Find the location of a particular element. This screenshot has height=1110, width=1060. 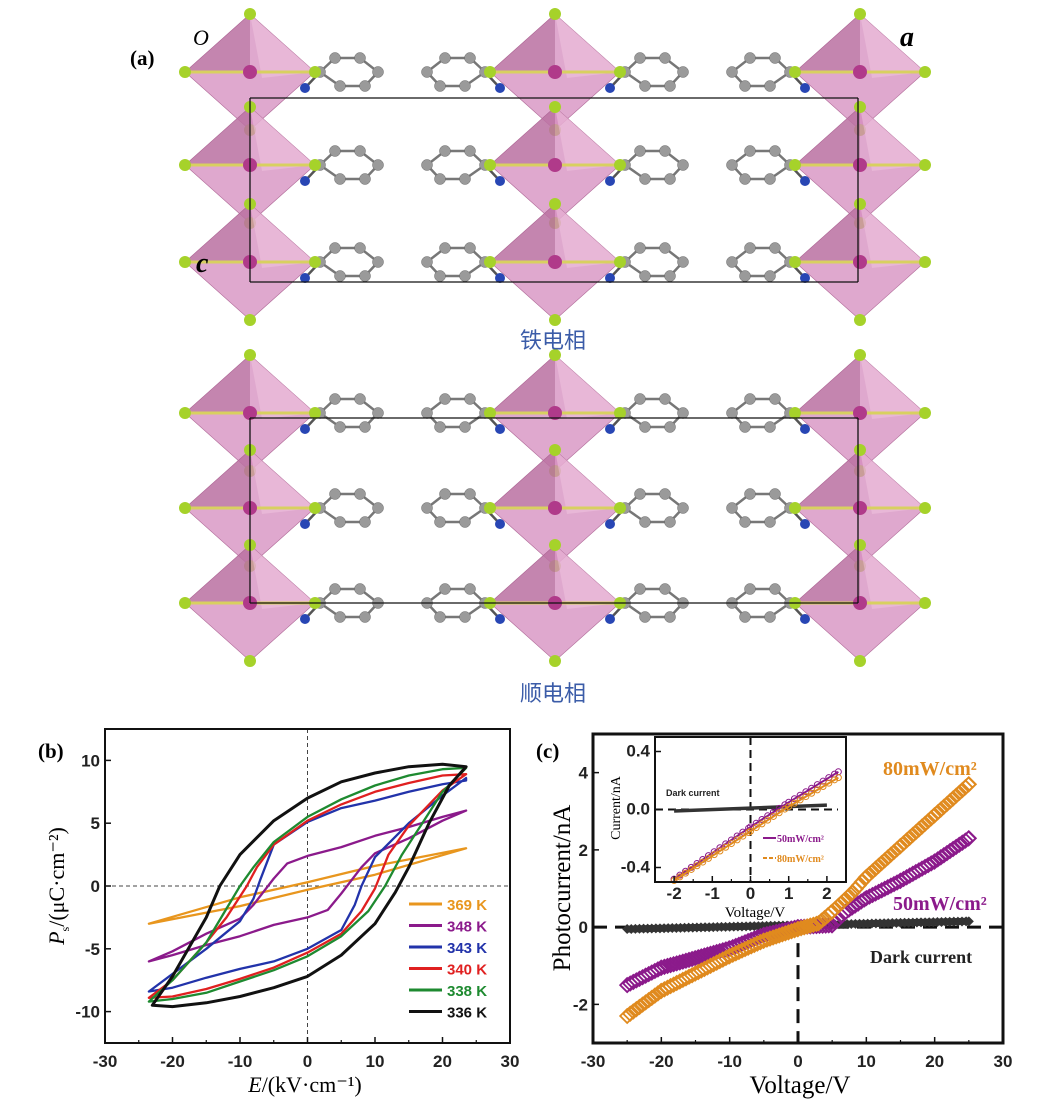

inset-dark-current-label: Dark current is located at coordinates (693, 793).